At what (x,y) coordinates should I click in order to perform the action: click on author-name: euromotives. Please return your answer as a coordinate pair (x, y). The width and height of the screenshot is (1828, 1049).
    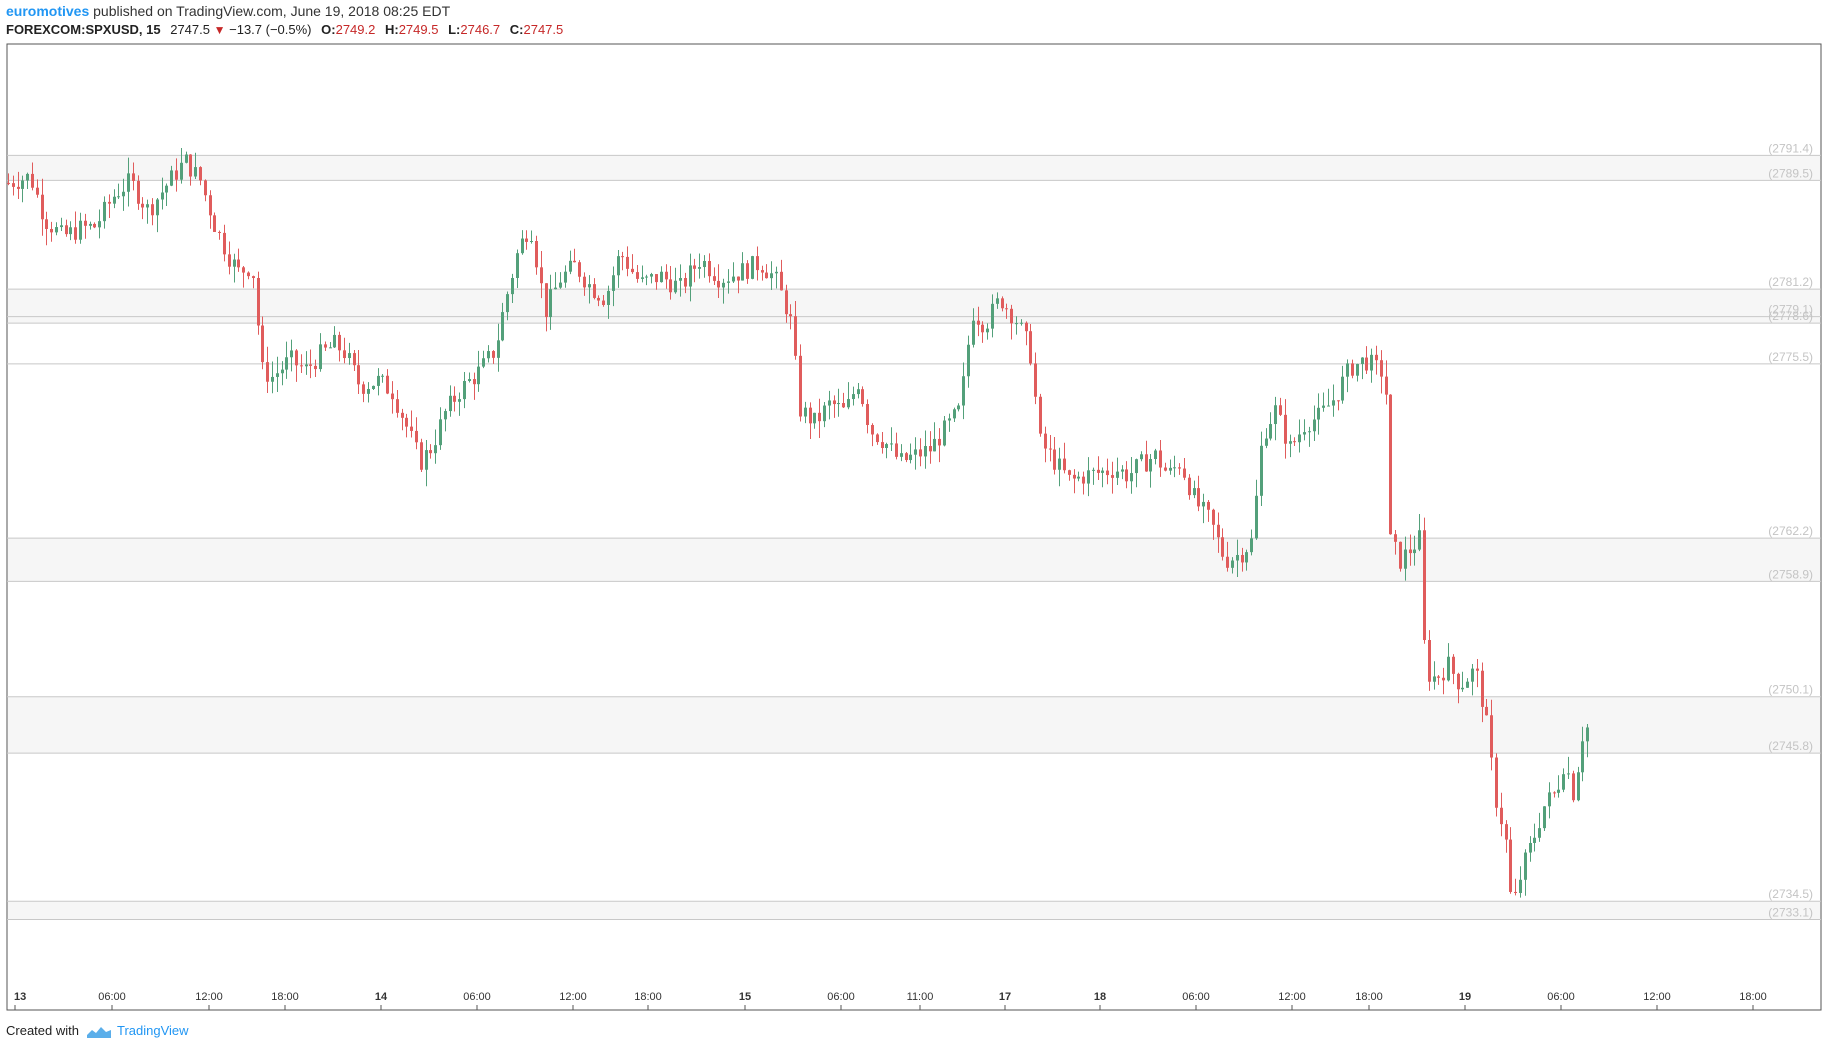
    Looking at the image, I should click on (48, 11).